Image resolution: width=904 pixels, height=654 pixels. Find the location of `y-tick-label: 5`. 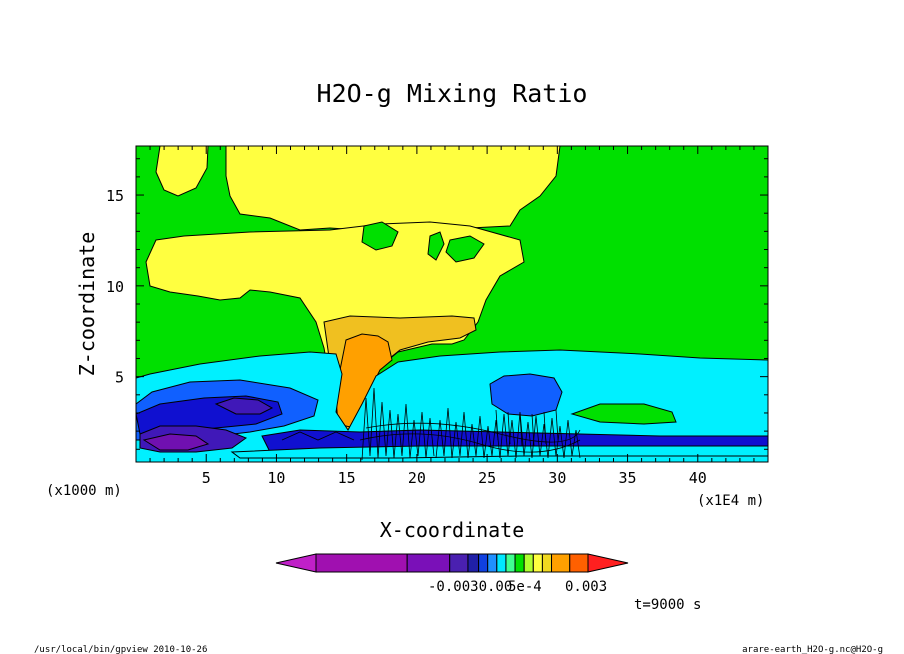

y-tick-label: 5 is located at coordinates (119, 378).